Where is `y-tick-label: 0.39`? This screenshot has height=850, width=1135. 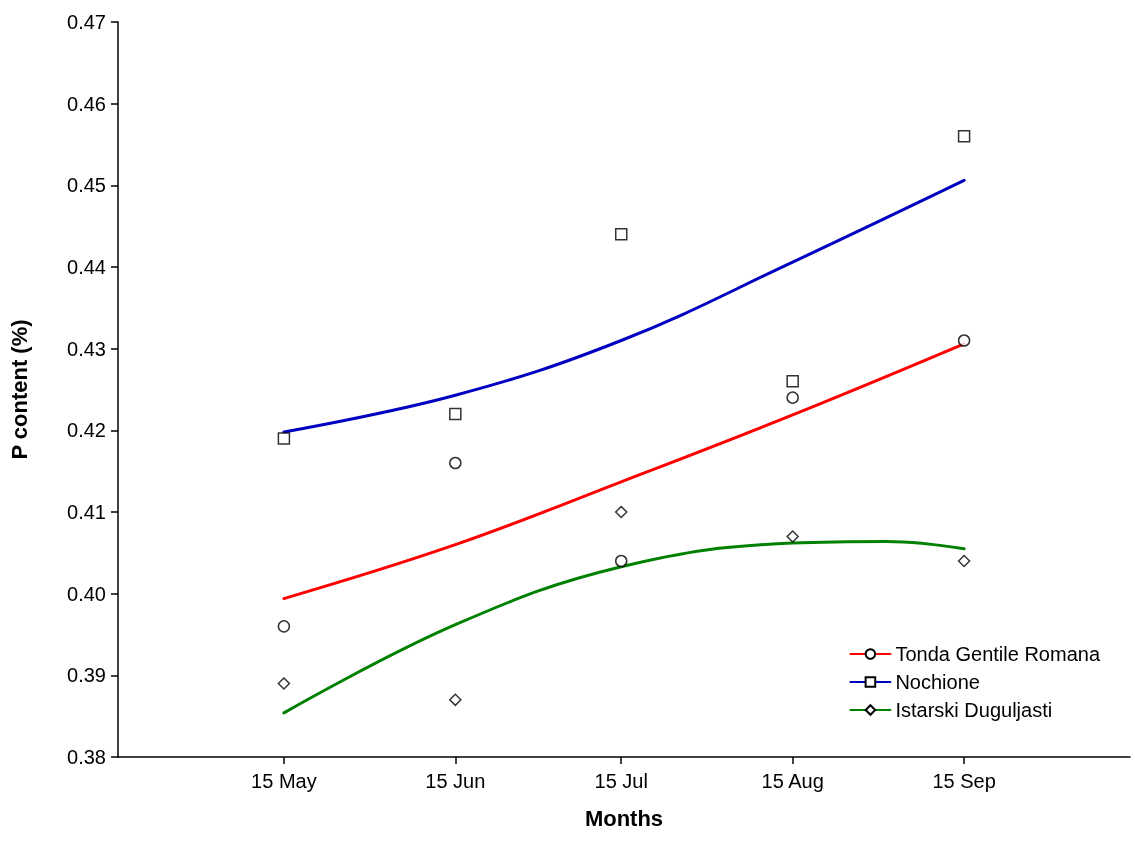
y-tick-label: 0.39 is located at coordinates (86, 675).